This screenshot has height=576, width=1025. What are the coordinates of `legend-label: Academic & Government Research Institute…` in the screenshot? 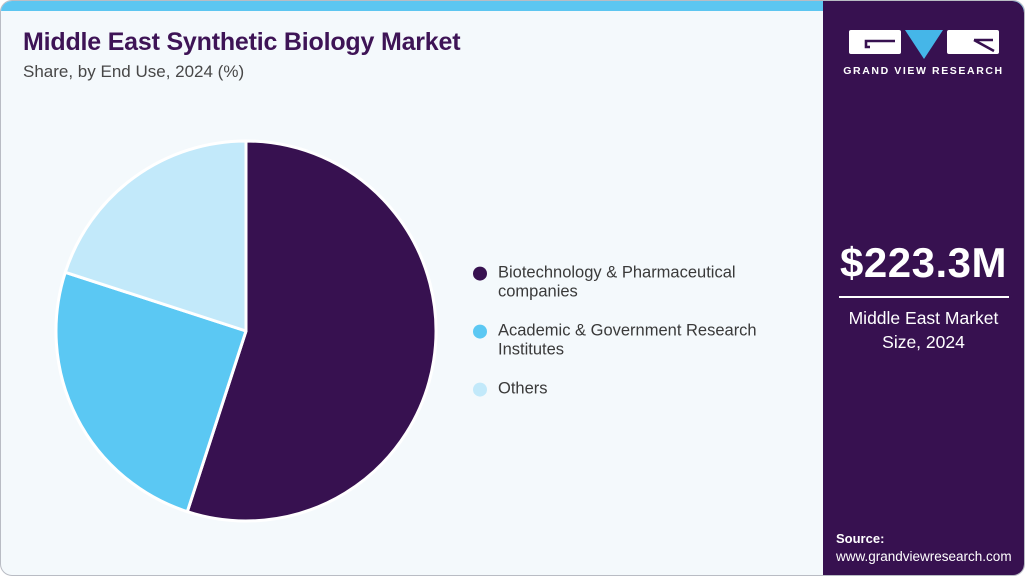 It's located at (627, 340).